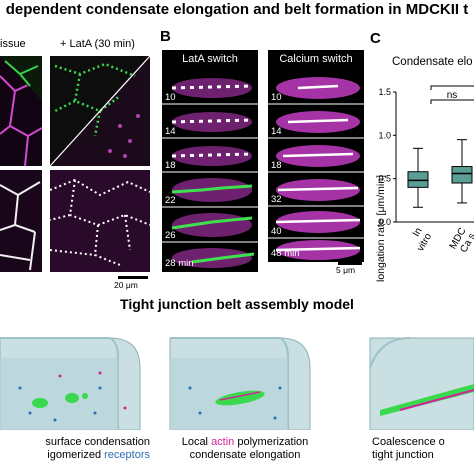 Image resolution: width=474 pixels, height=474 pixels. I want to click on caption-3-part: tight junction, so click(403, 455).